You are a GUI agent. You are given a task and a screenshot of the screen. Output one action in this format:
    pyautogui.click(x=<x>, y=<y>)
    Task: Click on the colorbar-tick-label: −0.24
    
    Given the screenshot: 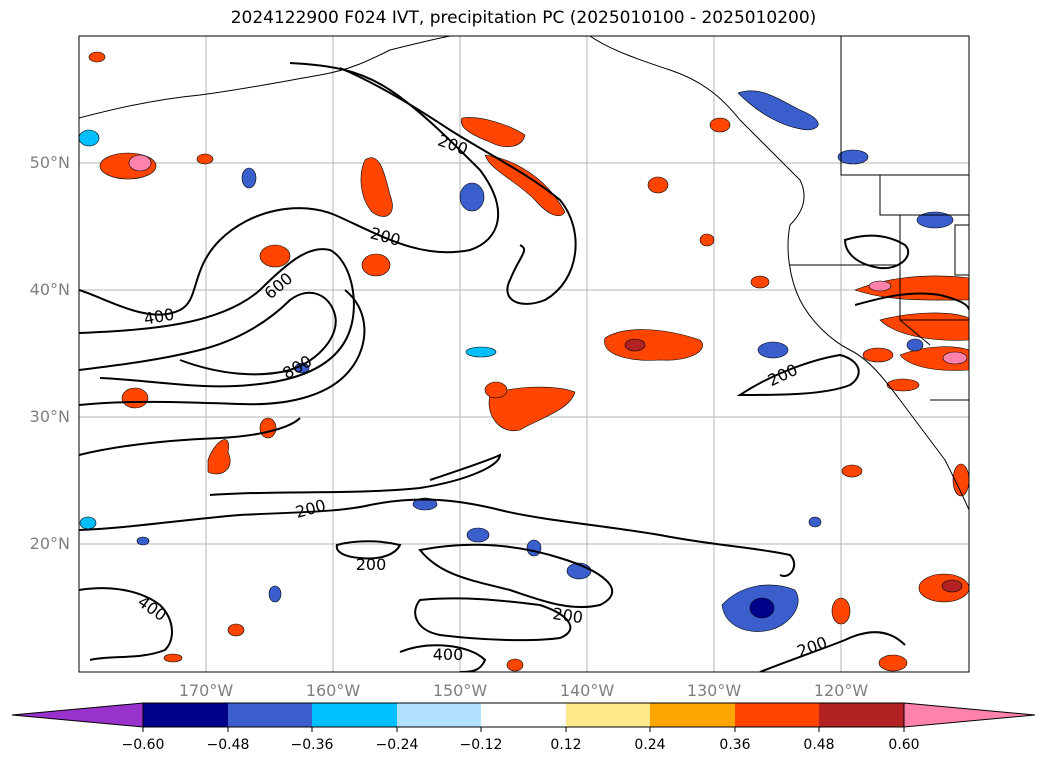 What is the action you would take?
    pyautogui.click(x=397, y=745)
    